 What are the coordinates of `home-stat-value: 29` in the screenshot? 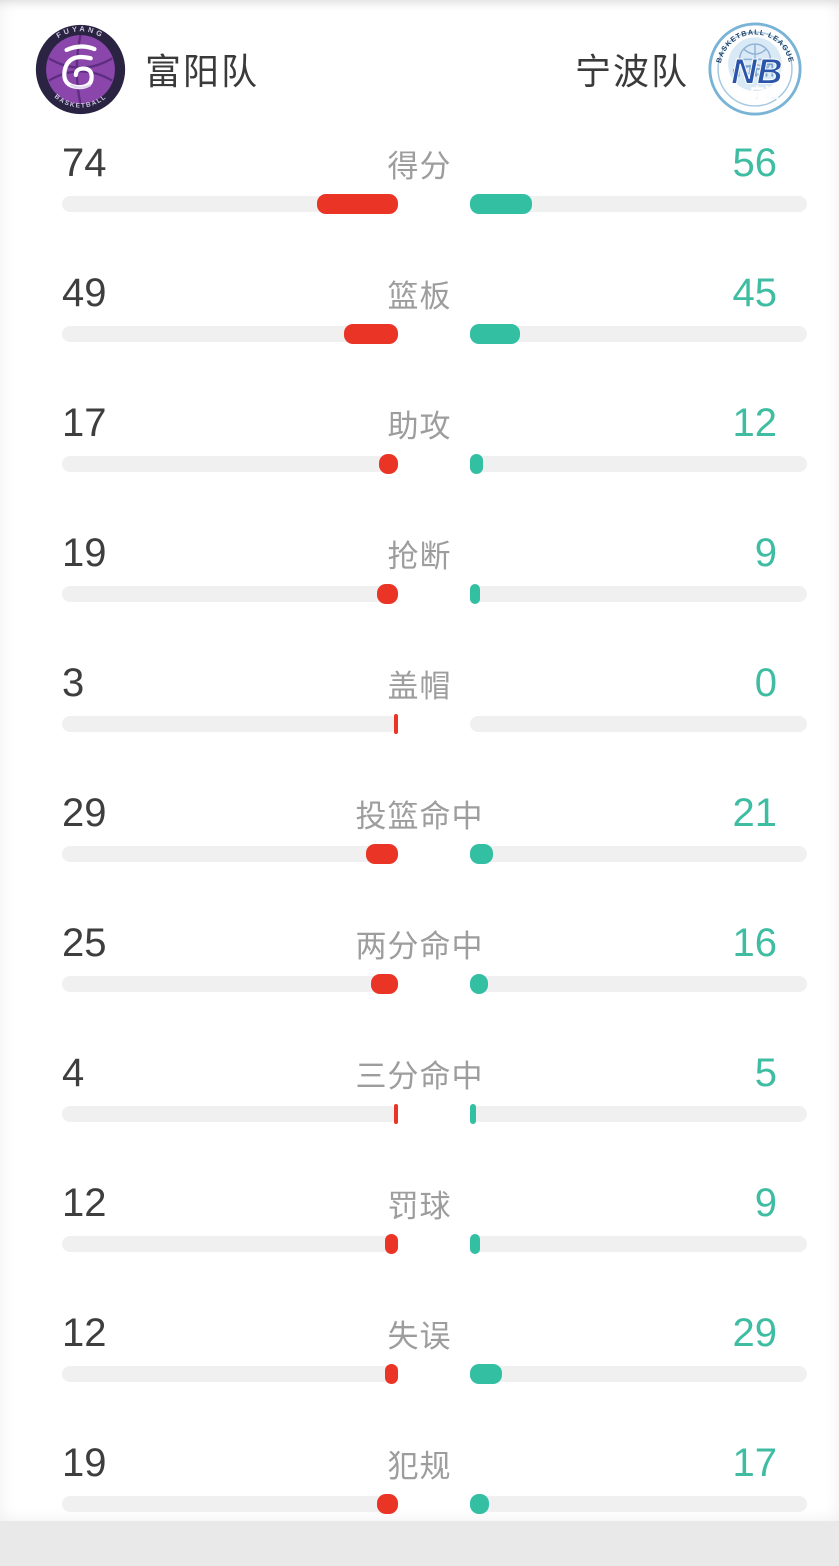 It's located at (84, 813).